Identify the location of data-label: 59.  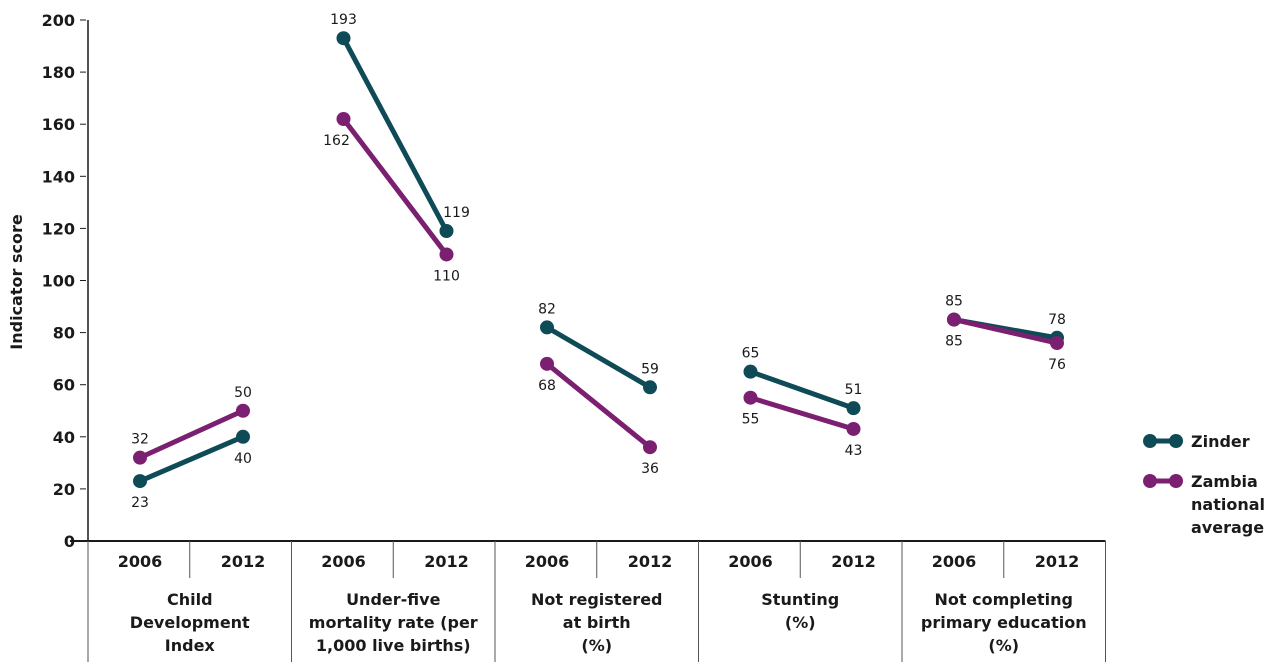
(650, 369).